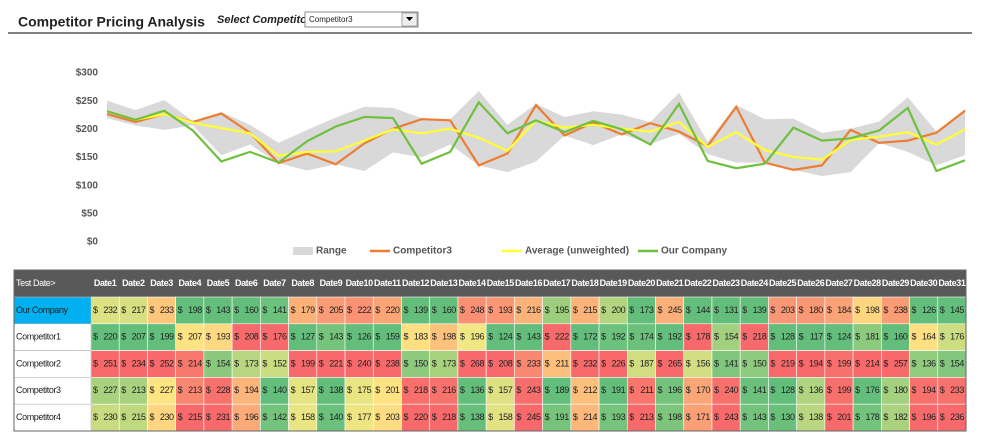 The width and height of the screenshot is (984, 441). What do you see at coordinates (361, 19) in the screenshot?
I see `dropdown` at bounding box center [361, 19].